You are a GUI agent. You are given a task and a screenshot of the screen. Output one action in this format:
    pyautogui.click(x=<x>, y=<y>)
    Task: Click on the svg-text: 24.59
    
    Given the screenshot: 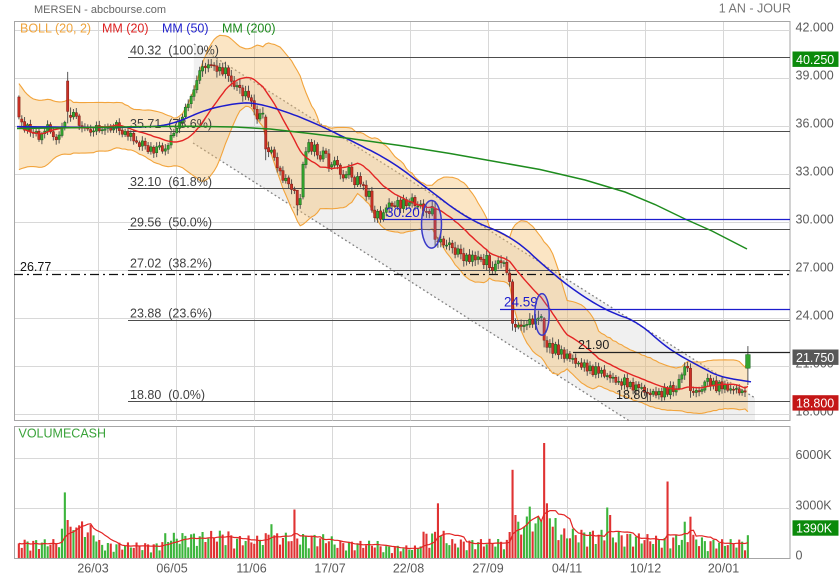 What is the action you would take?
    pyautogui.click(x=521, y=302)
    